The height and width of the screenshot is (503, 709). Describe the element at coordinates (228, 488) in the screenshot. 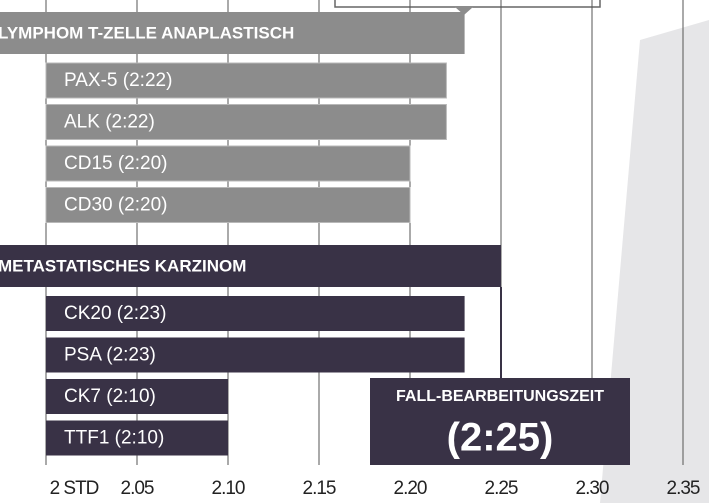

I see `x-tick-label: 2.10` at that location.